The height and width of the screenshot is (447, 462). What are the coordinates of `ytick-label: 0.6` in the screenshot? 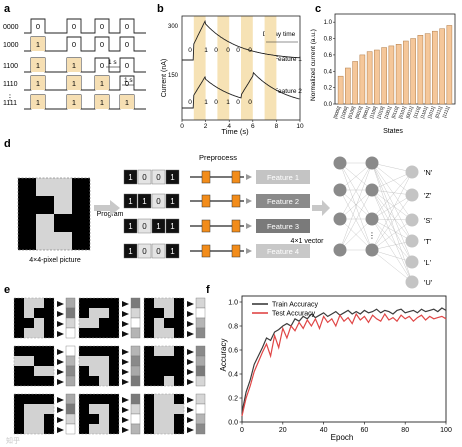 It's located at (233, 351).